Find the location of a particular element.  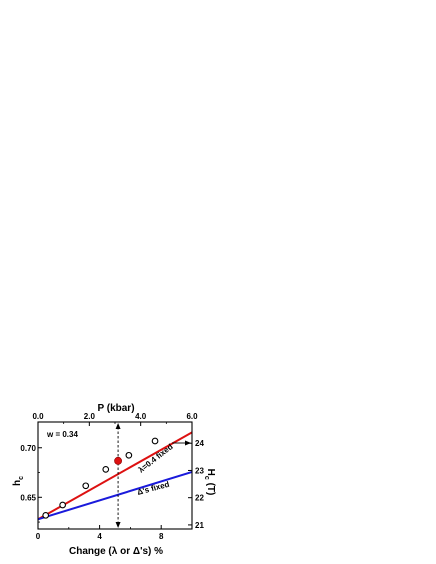

bottom-tick-label-1: 4 is located at coordinates (99, 536).